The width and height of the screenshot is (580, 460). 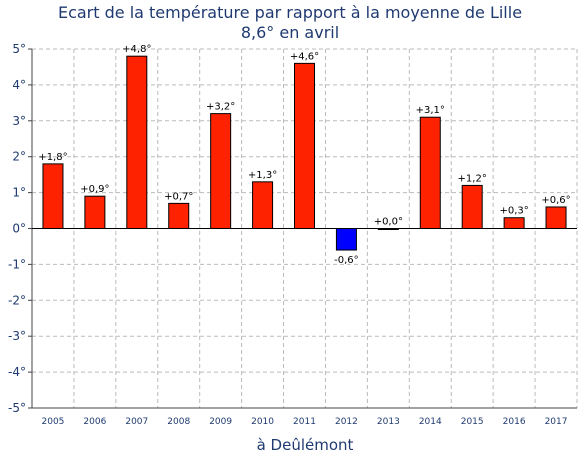 I want to click on x-tick-label: 2014, so click(x=430, y=422).